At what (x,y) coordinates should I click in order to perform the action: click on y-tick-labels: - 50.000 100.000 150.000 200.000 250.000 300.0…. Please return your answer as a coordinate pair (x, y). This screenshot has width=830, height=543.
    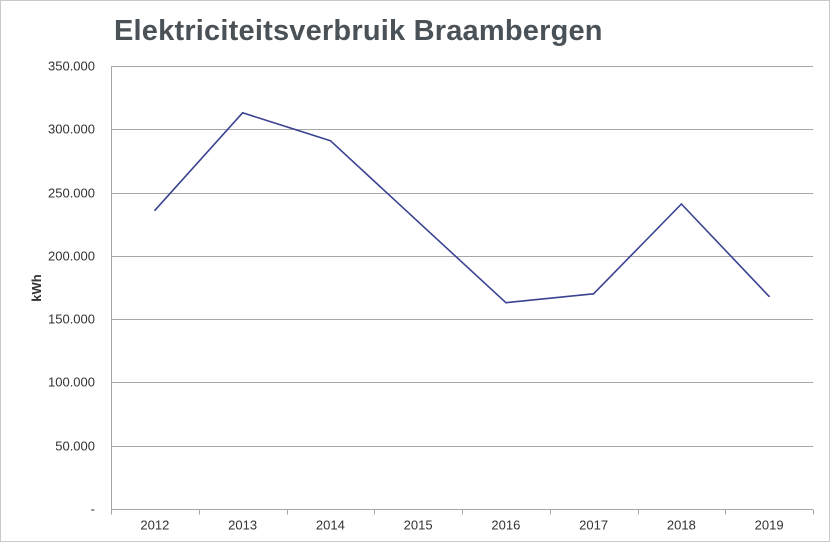
    Looking at the image, I should click on (71, 288).